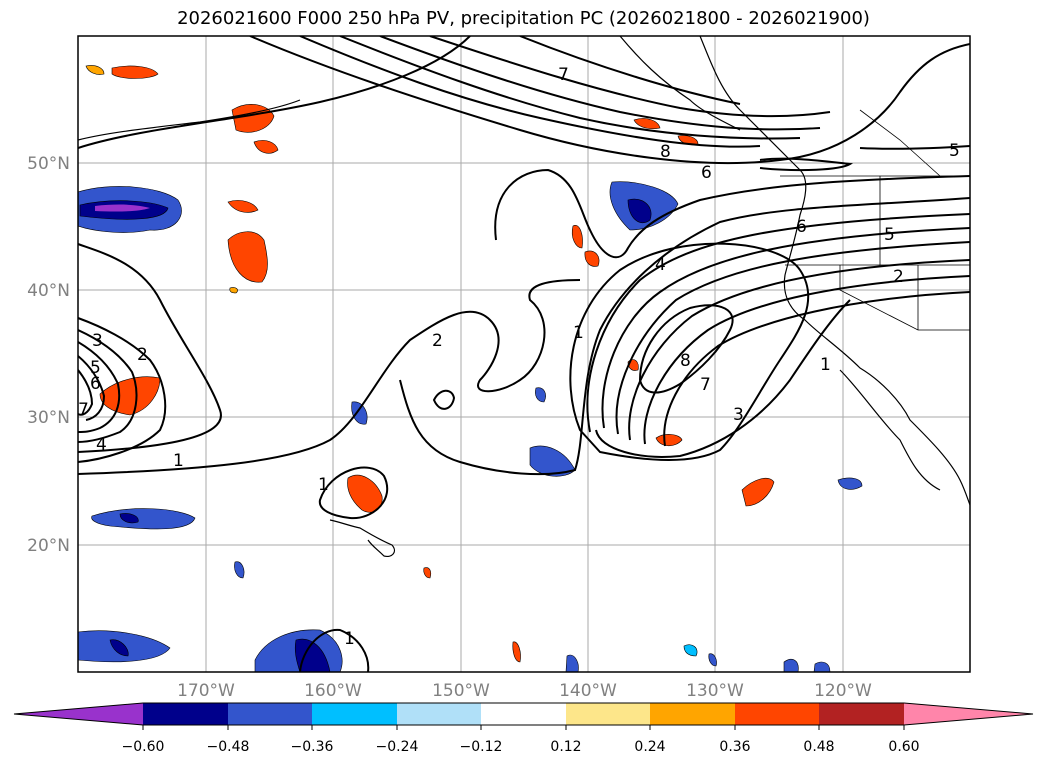 The width and height of the screenshot is (1047, 765). I want to click on north-america-coast, so click(680, 83).